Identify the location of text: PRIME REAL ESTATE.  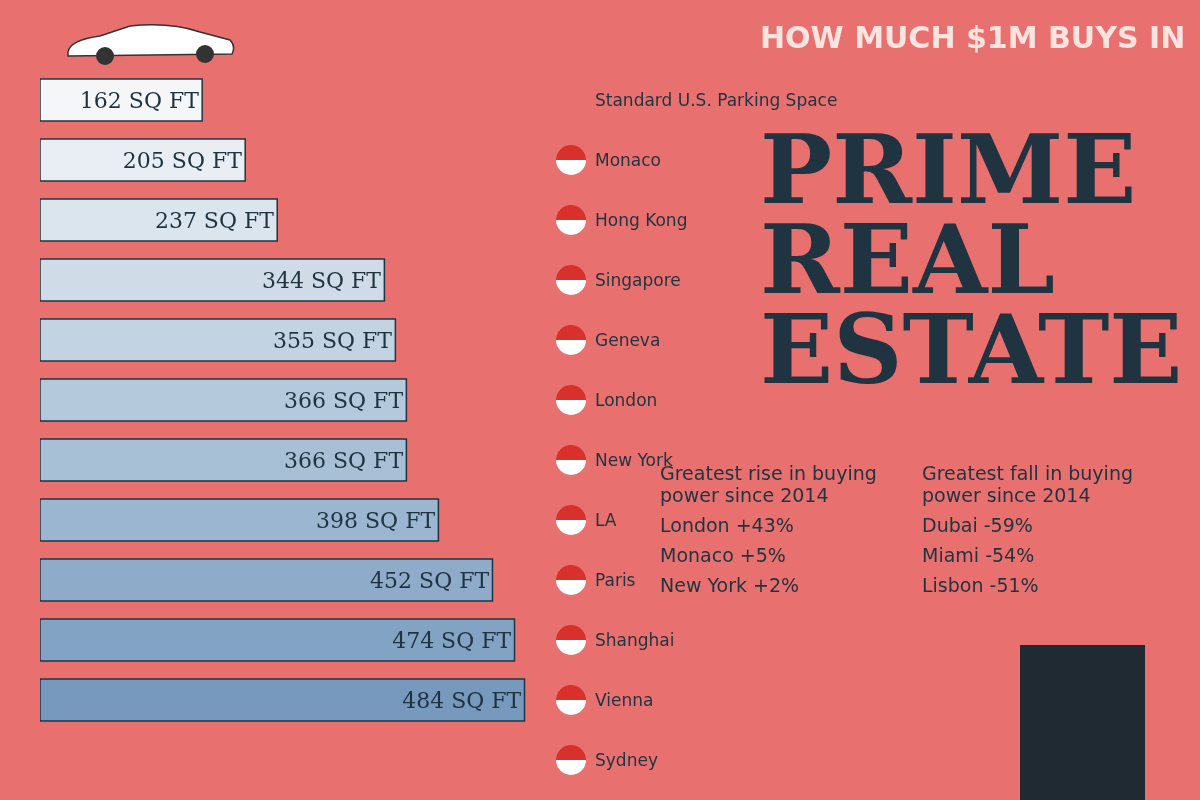
(971, 259).